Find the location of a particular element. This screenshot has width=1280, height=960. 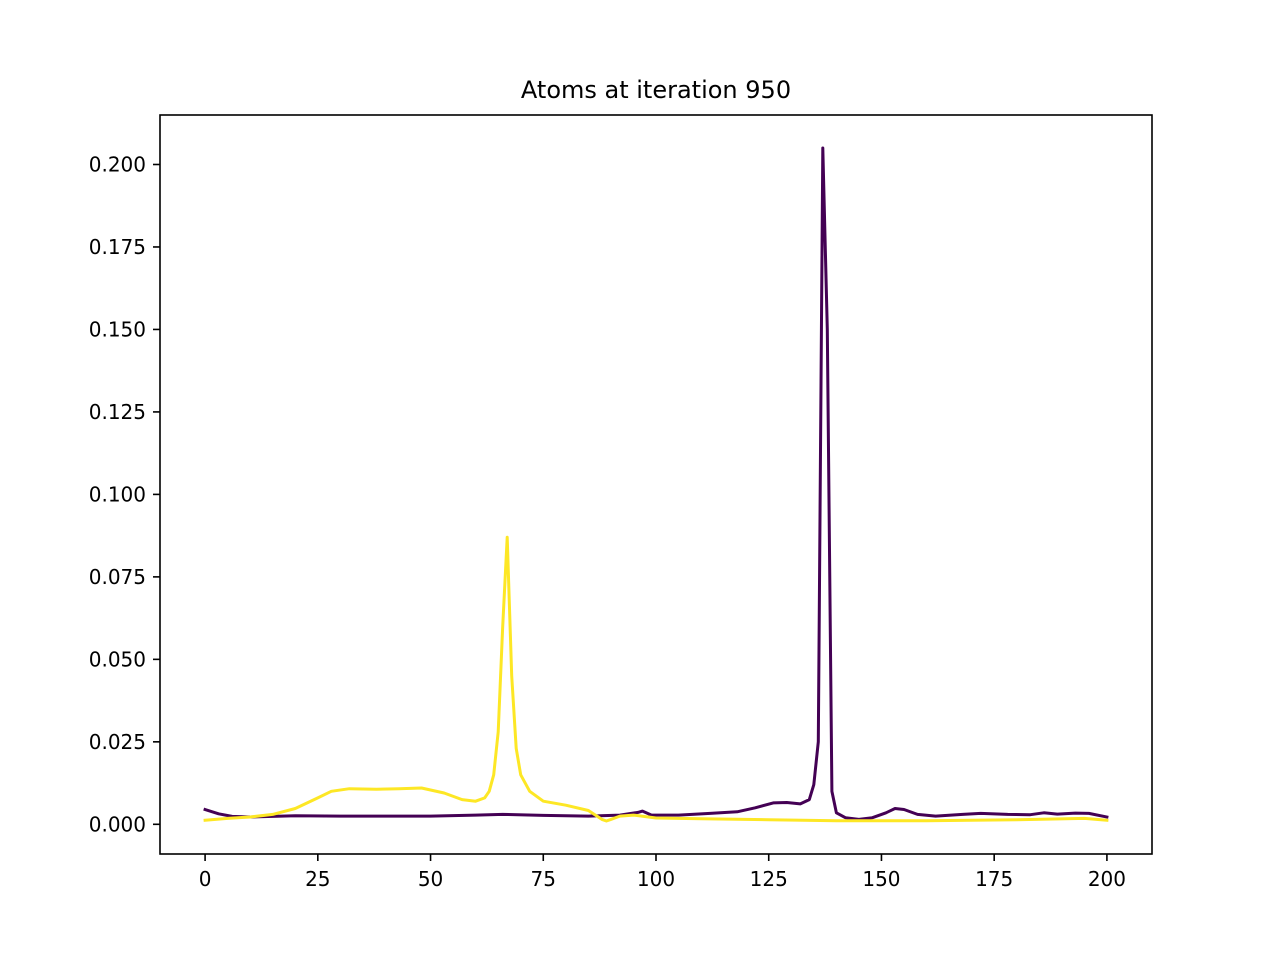

x-tick-label: 175 is located at coordinates (994, 879).